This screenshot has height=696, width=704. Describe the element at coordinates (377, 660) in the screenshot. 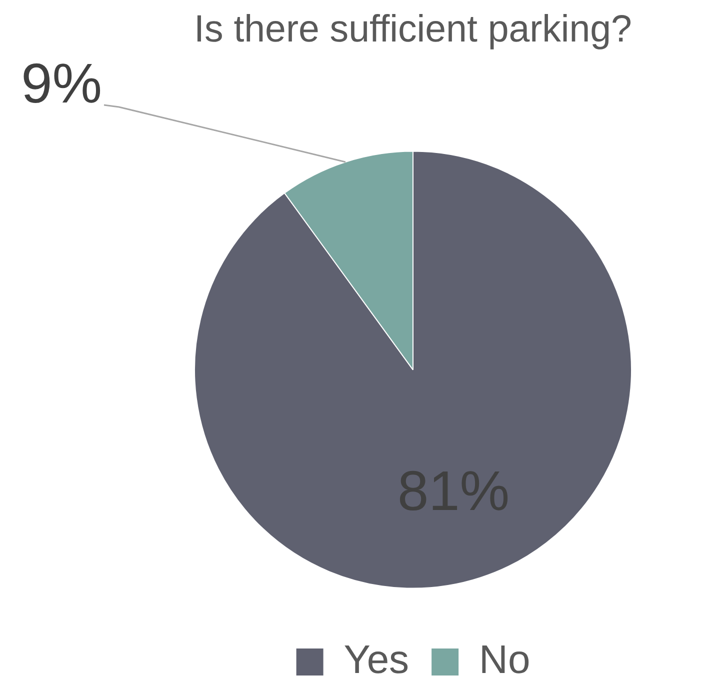

I see `legend-label: Yes` at that location.